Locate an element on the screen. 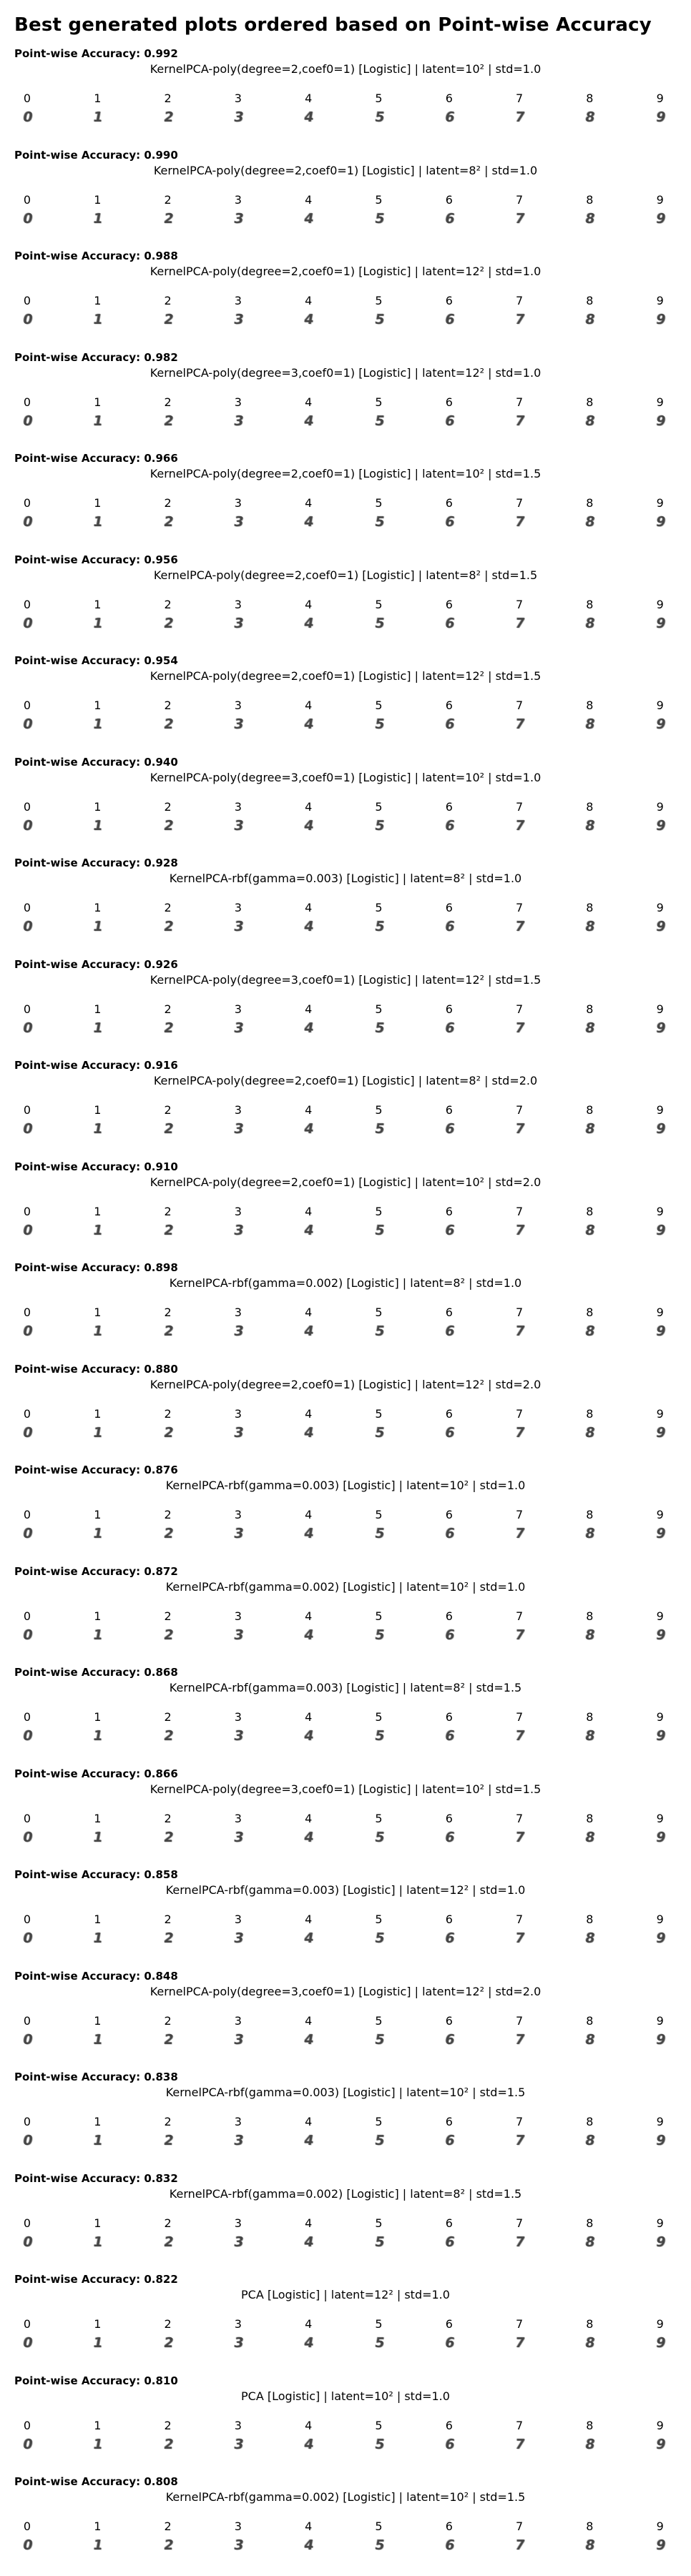  digit-column-label: 7 is located at coordinates (520, 907).